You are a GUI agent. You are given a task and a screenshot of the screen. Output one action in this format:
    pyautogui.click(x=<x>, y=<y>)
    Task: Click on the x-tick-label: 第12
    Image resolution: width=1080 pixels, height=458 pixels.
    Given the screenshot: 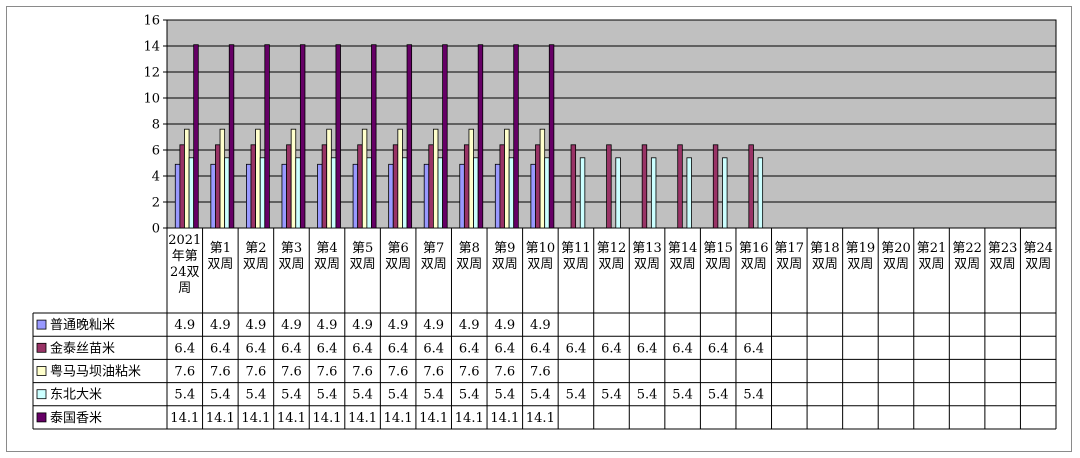 What is the action you would take?
    pyautogui.click(x=612, y=248)
    